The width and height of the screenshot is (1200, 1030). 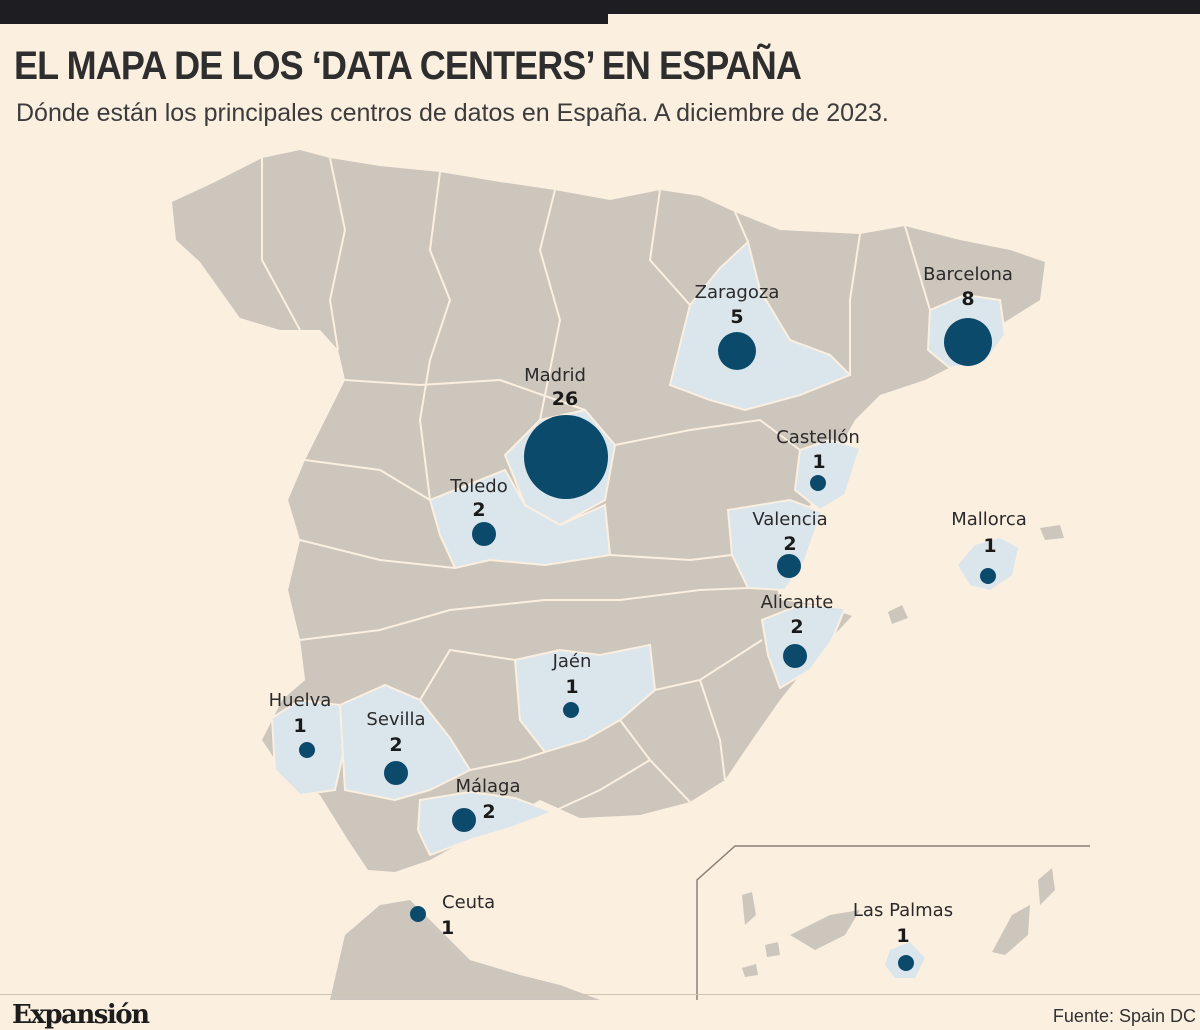 What do you see at coordinates (988, 576) in the screenshot?
I see `bubble-mallorca` at bounding box center [988, 576].